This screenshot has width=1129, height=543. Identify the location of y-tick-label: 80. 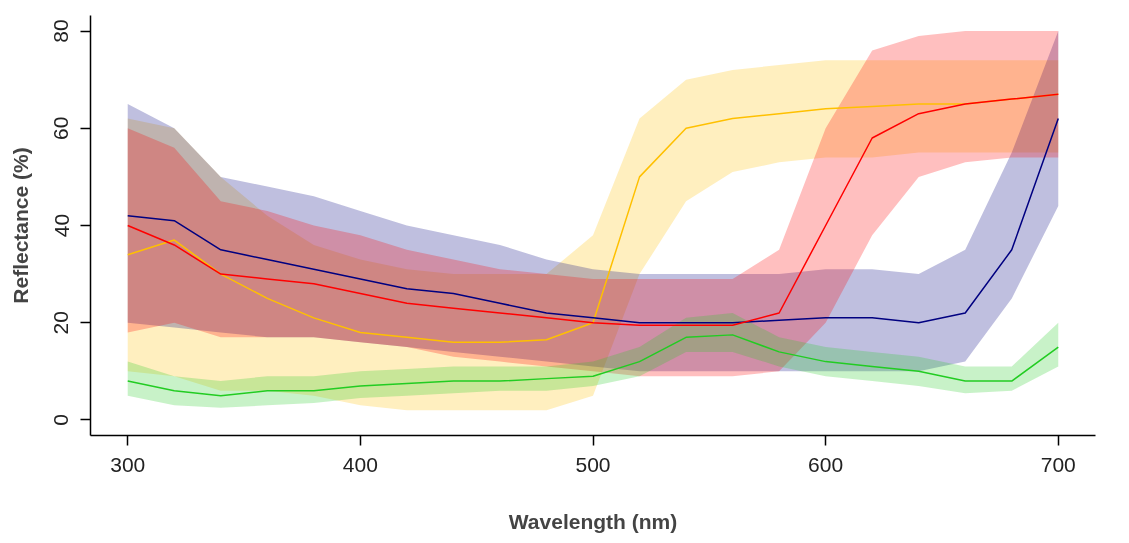
(61, 31).